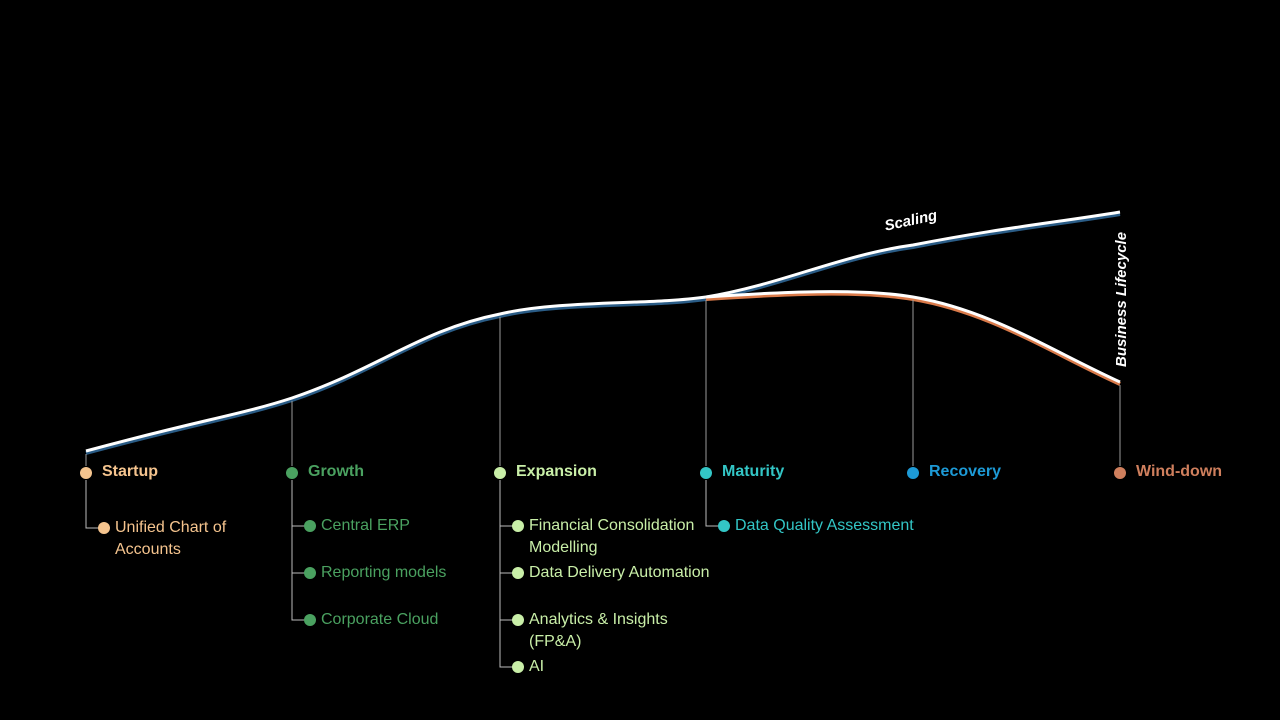 The image size is (1280, 720). I want to click on item-label: AI, so click(537, 666).